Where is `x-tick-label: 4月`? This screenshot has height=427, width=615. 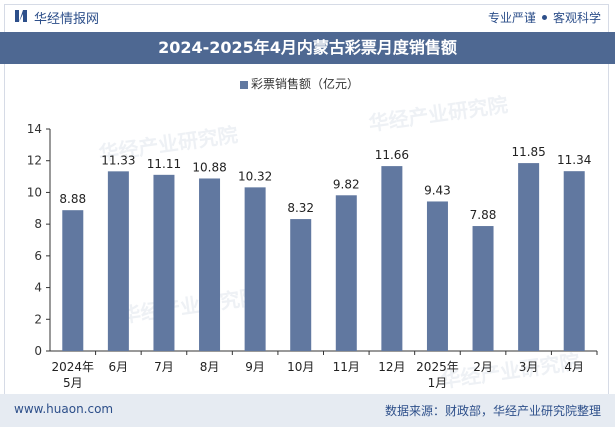 x-tick-label: 4月 is located at coordinates (574, 367).